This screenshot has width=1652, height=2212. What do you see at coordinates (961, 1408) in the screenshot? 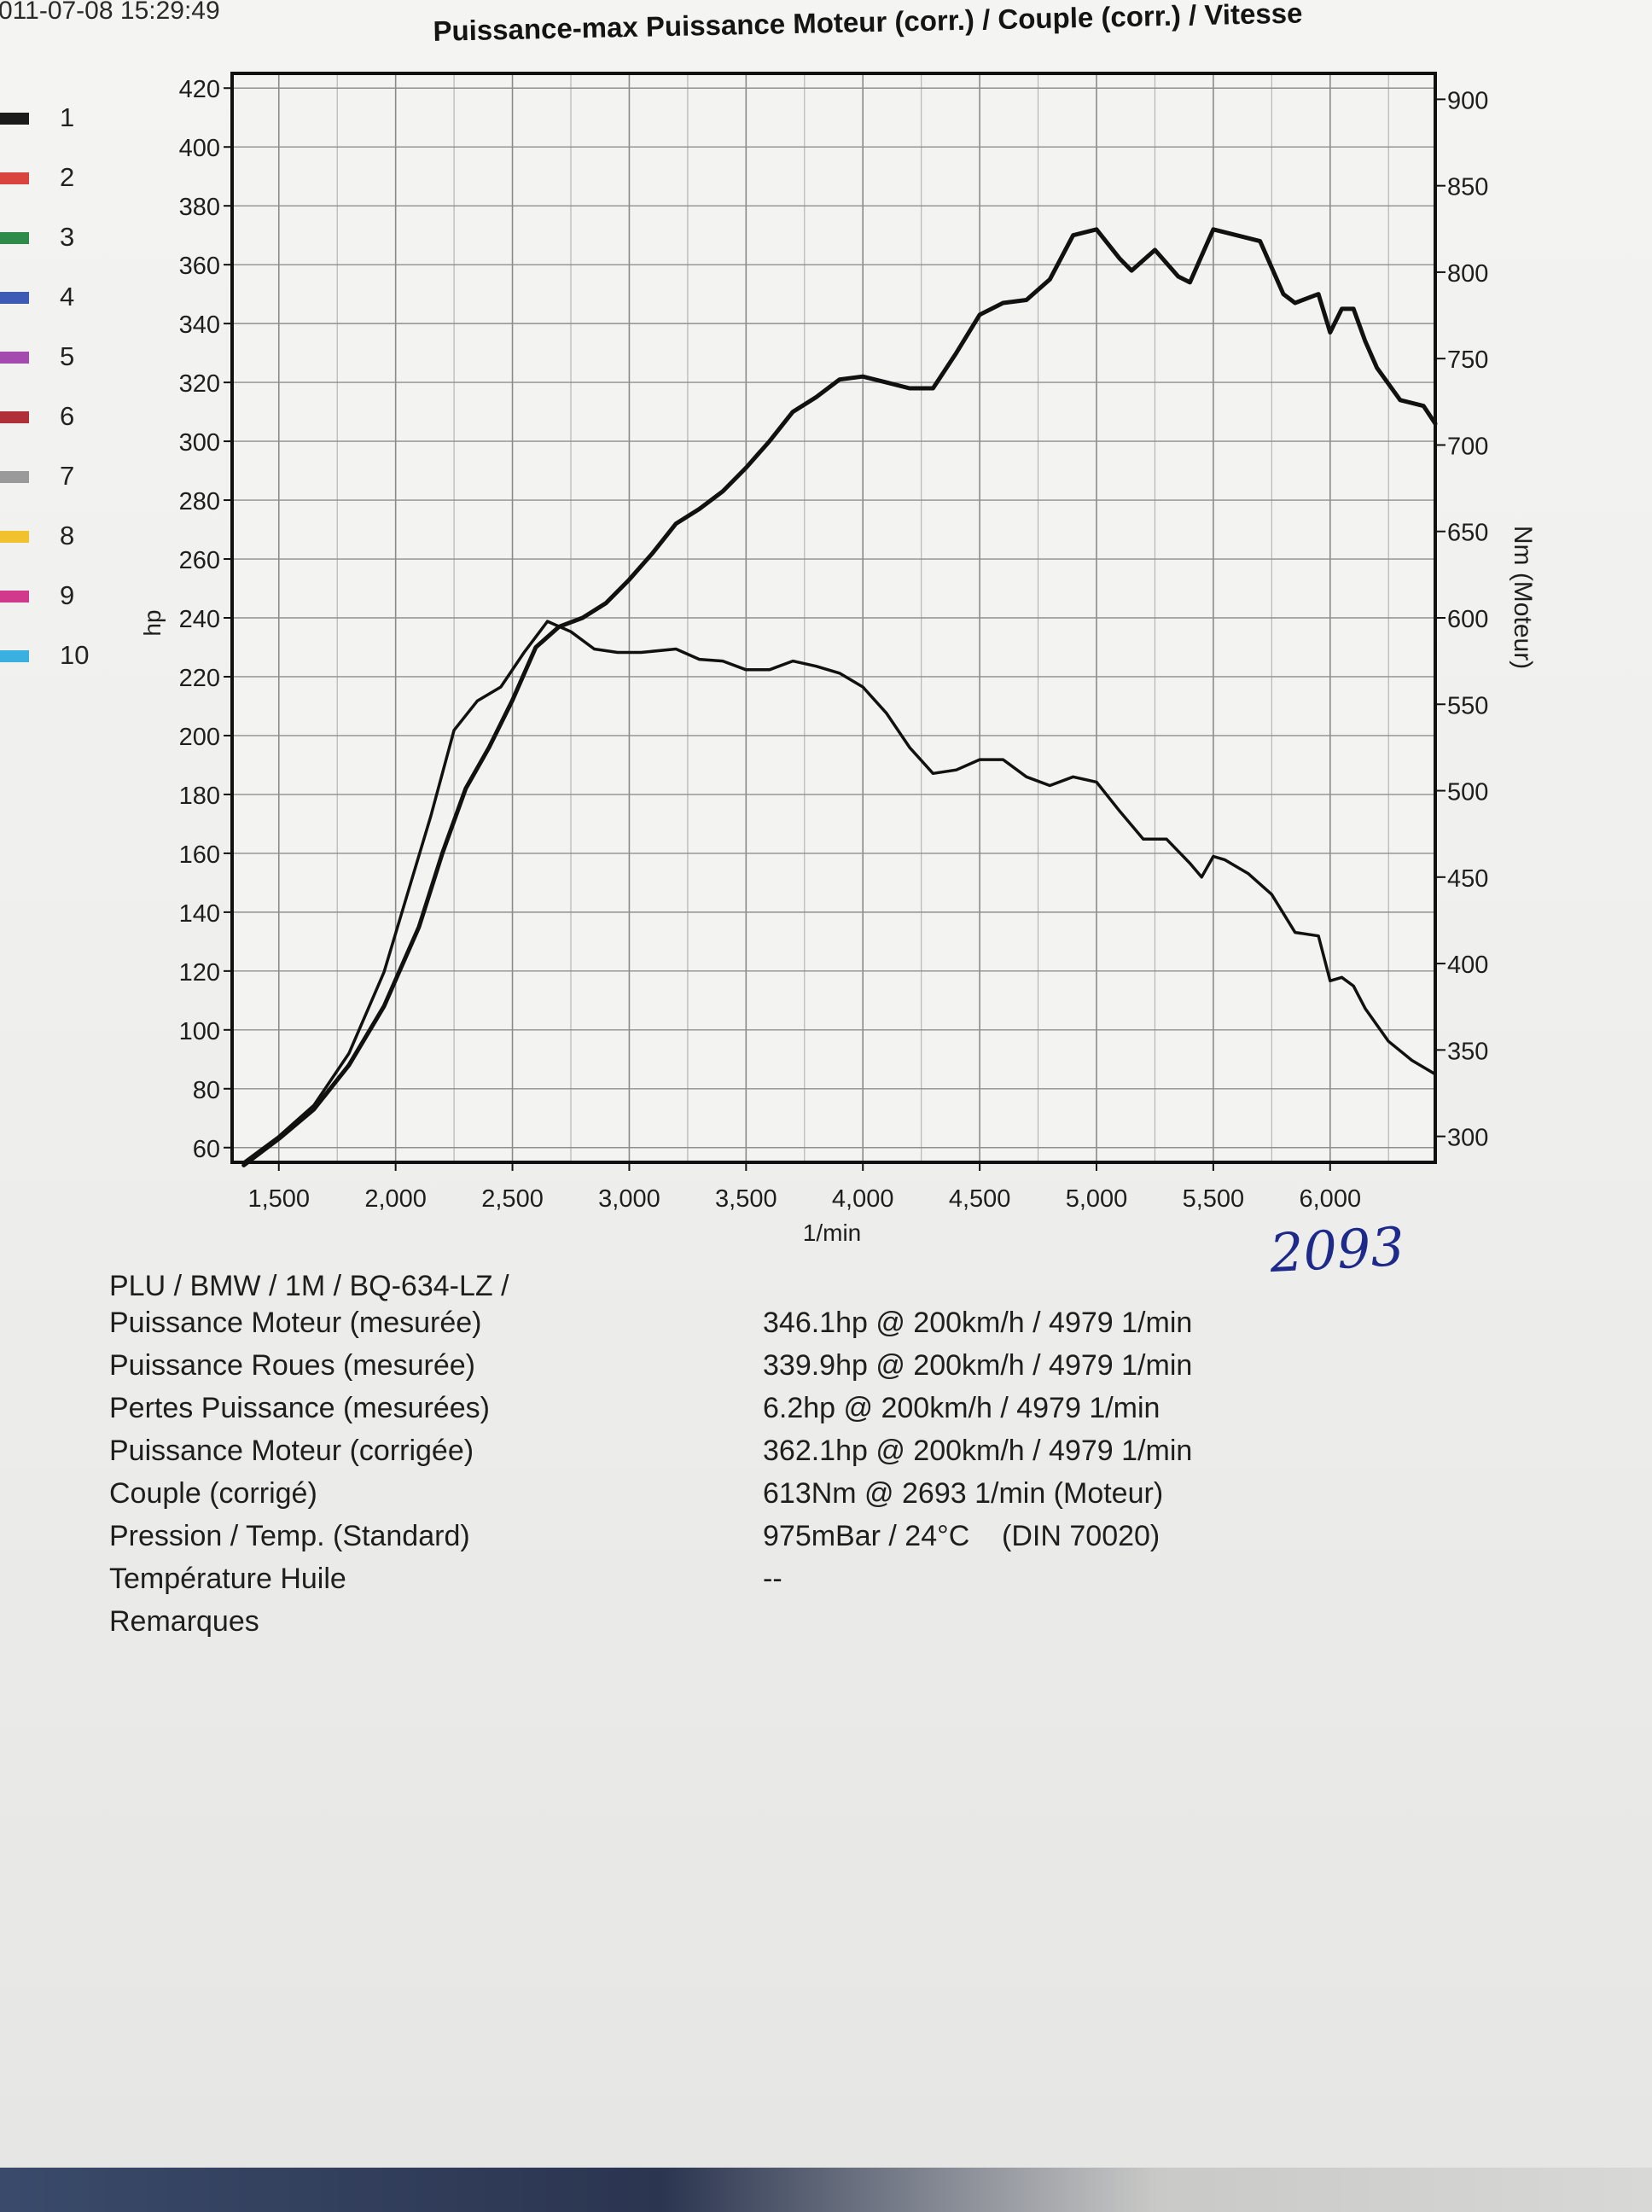
I see `report-value: 6.2hp @ 200km/h / 4979 1/min` at bounding box center [961, 1408].